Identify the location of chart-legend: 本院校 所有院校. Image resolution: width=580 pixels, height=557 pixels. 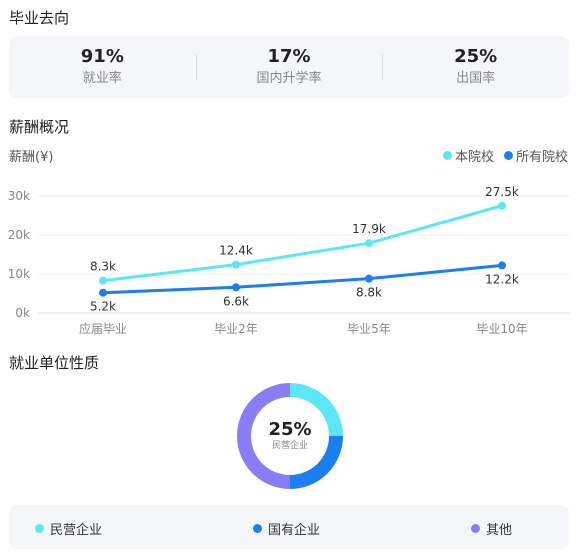
(505, 155).